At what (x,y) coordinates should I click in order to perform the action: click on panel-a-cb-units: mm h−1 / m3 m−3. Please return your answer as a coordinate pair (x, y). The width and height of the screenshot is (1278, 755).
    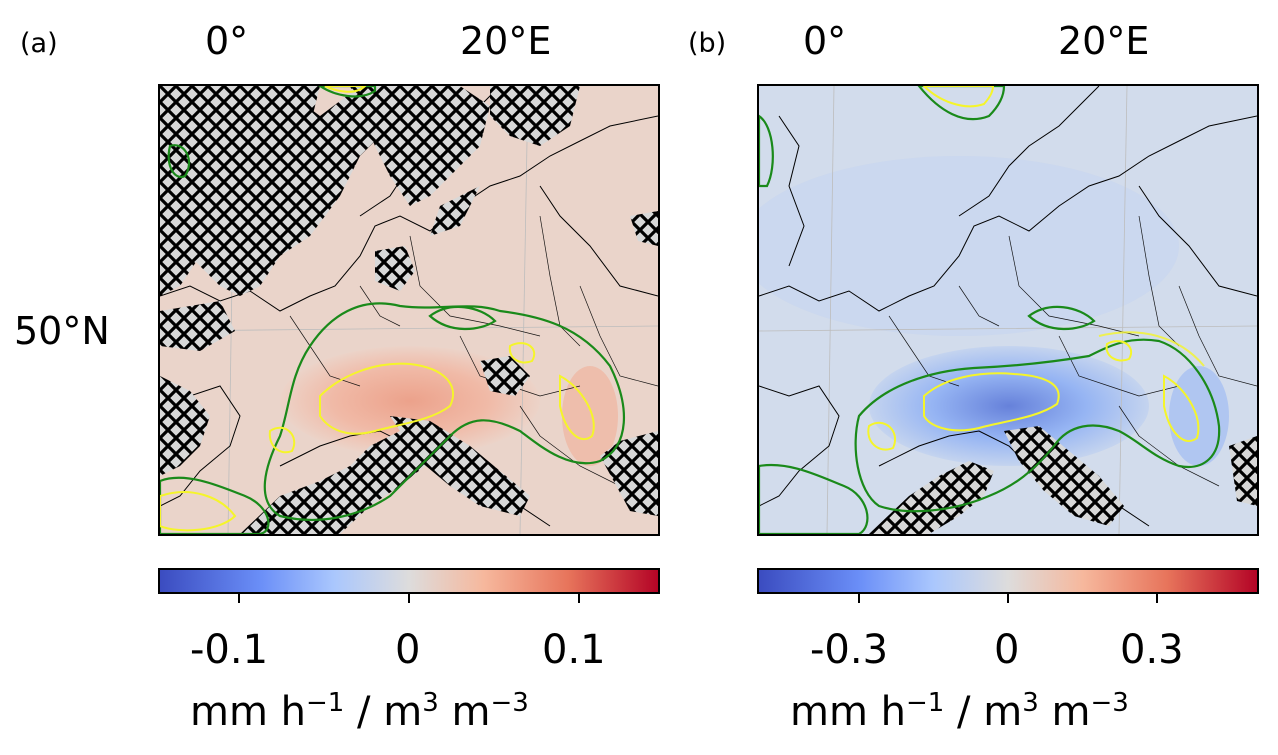
    Looking at the image, I should click on (359, 711).